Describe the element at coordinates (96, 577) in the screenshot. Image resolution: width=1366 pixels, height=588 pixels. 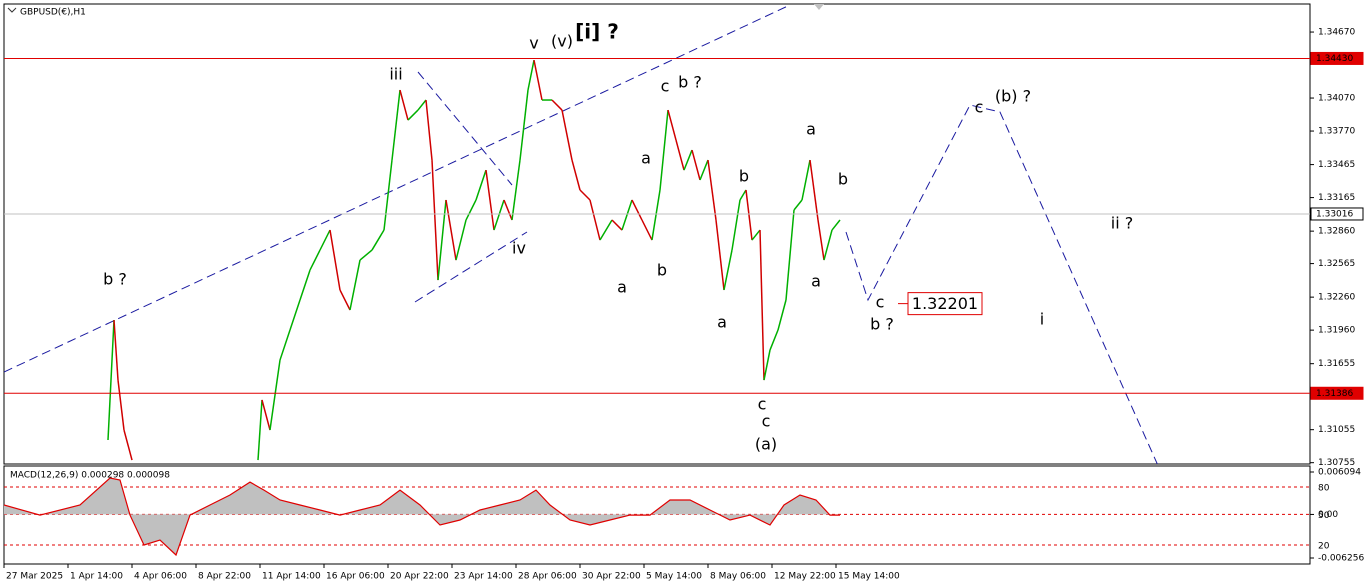
I see `x-tick-label: 1 Apr 14:00` at that location.